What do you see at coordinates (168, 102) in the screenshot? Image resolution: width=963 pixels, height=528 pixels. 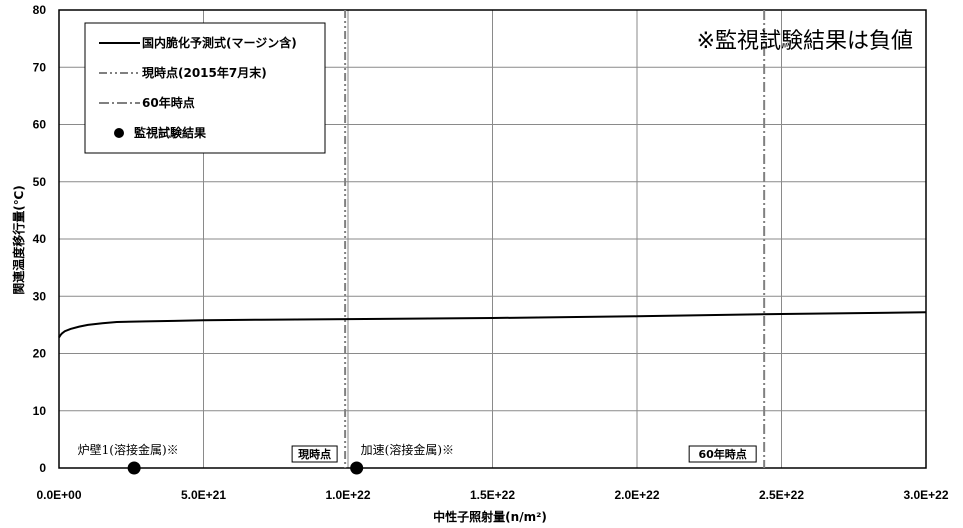 I see `legend-label: 60年時点` at bounding box center [168, 102].